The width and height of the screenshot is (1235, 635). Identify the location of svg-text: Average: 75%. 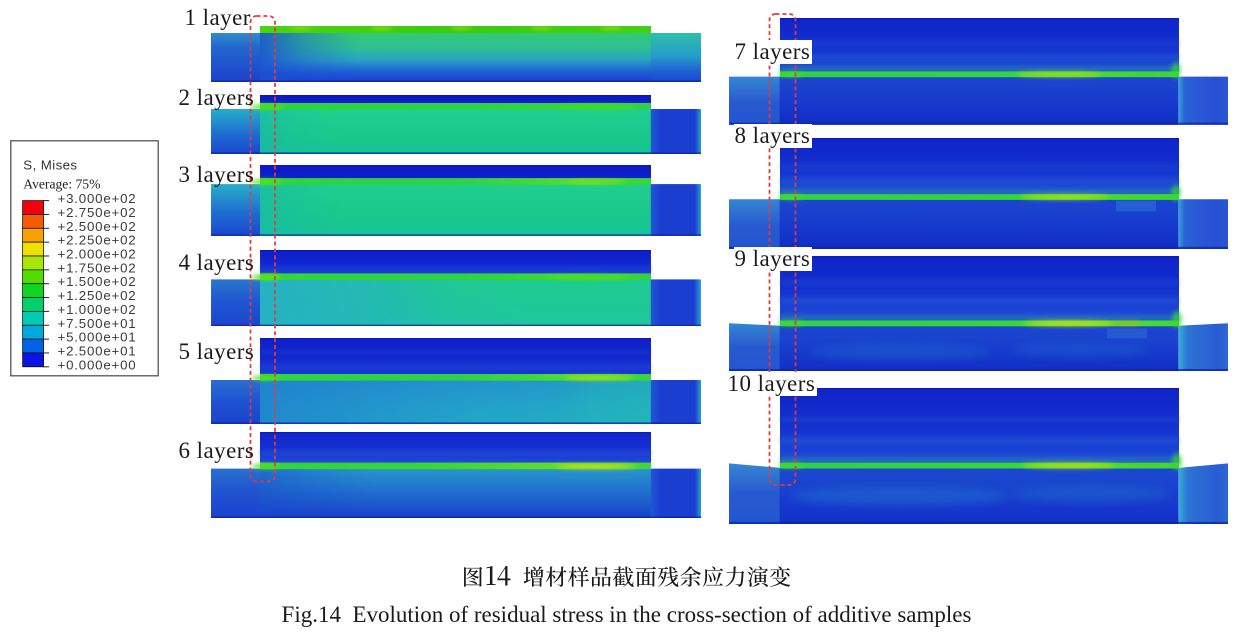
(61, 183).